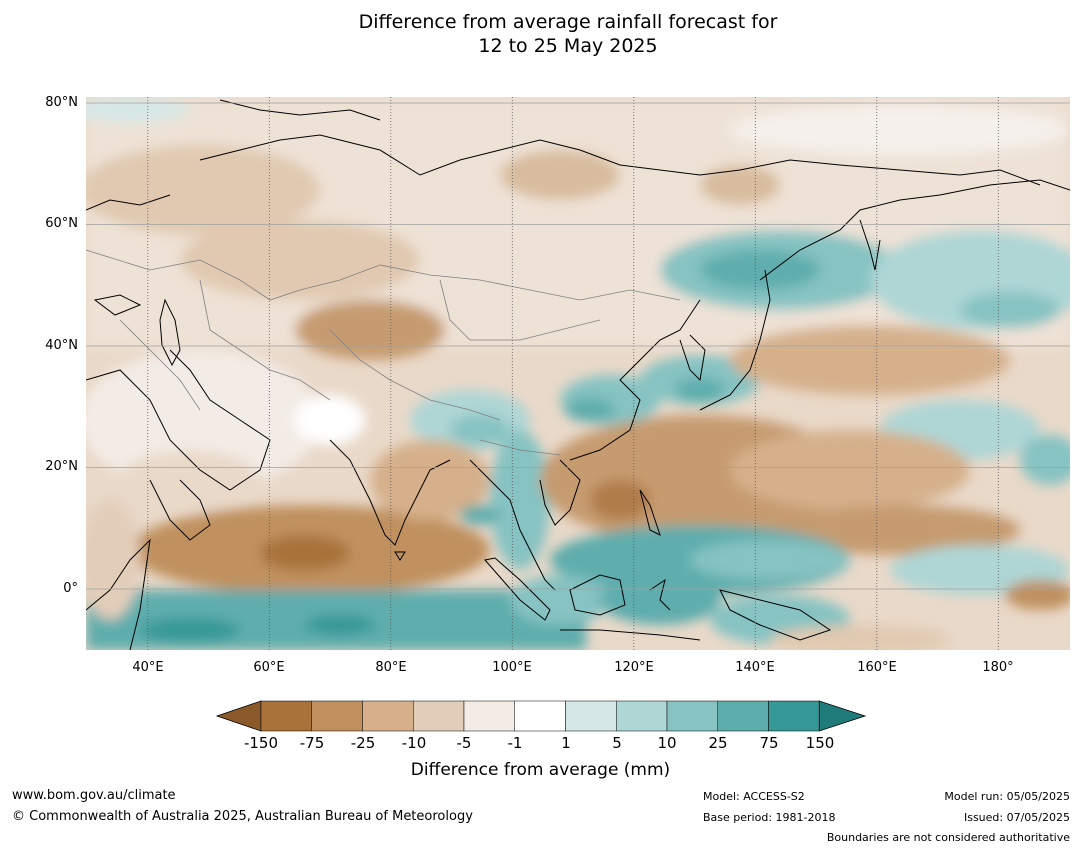 The height and width of the screenshot is (850, 1081). Describe the element at coordinates (769, 743) in the screenshot. I see `colorbar-tick-label: 75` at that location.